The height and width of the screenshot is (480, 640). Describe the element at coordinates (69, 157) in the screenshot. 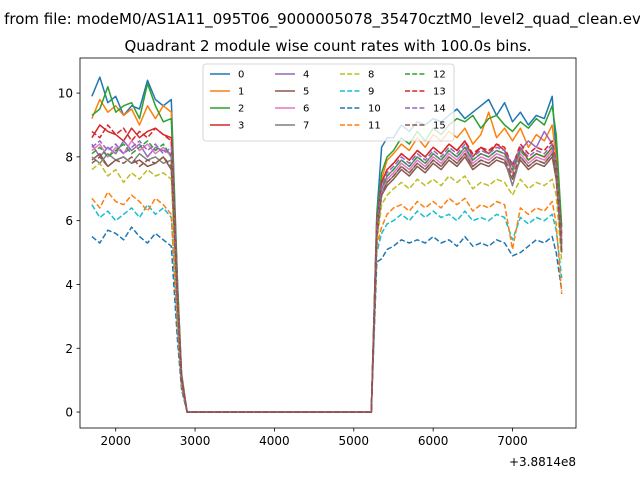

I see `y-tick-label: 8` at that location.